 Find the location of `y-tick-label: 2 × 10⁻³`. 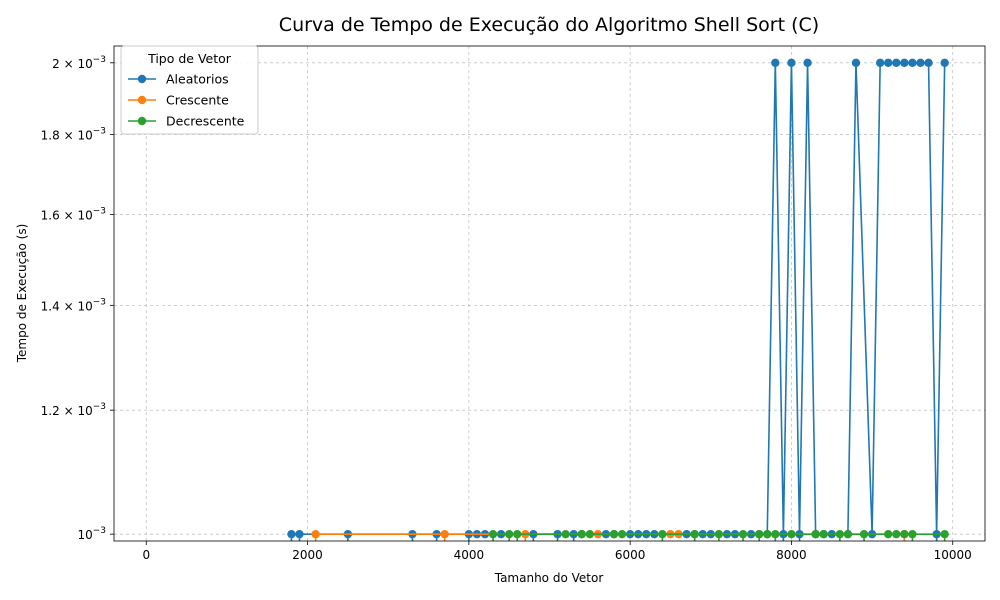

y-tick-label: 2 × 10⁻³ is located at coordinates (79, 63).